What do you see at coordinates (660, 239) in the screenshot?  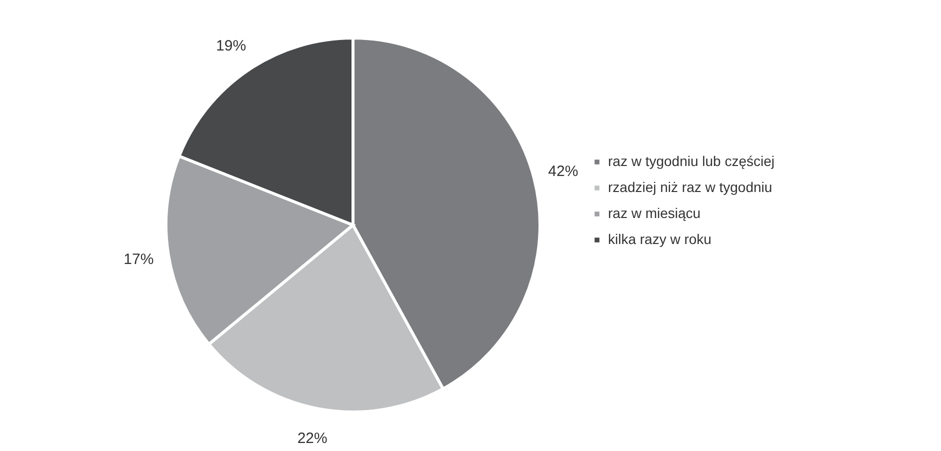 I see `legend-label: kilka razy w roku` at bounding box center [660, 239].